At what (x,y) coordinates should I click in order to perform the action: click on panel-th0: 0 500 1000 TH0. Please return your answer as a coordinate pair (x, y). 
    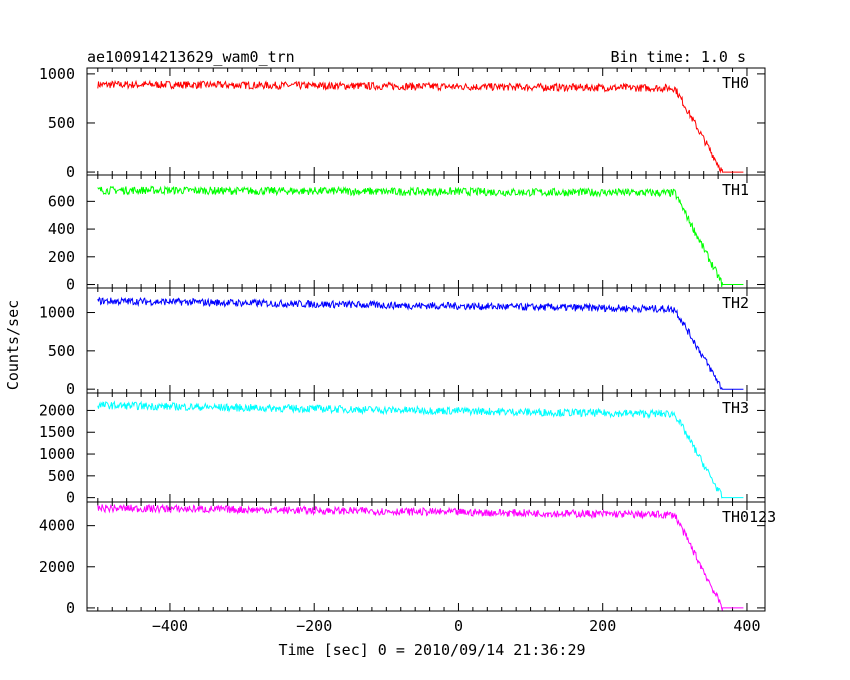
    Looking at the image, I should click on (402, 123).